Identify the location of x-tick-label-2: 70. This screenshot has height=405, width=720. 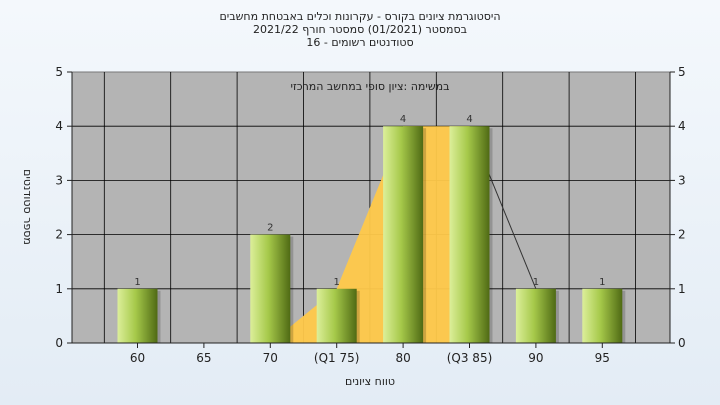
(270, 358).